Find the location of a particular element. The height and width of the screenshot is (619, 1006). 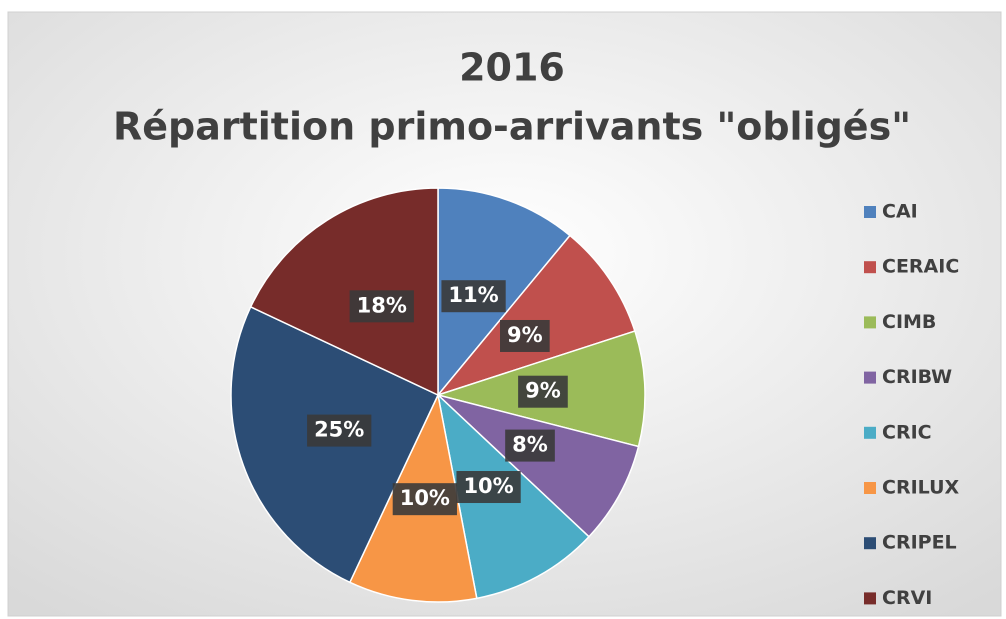

data-label: 18% is located at coordinates (382, 305).